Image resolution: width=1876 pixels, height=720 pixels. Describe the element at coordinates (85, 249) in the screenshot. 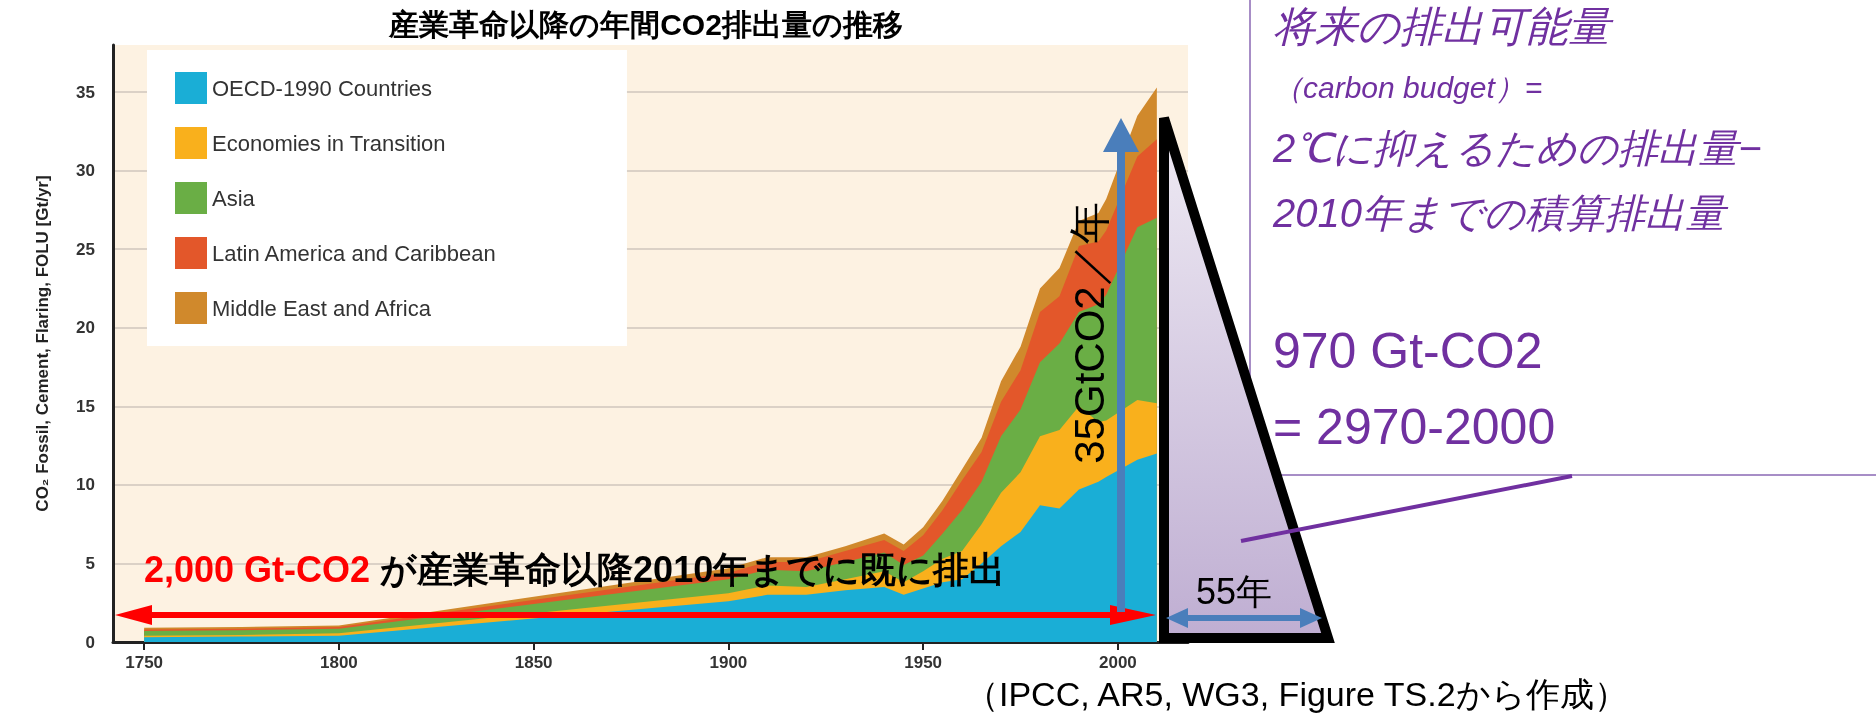

I see `y-tick-label: 25` at that location.